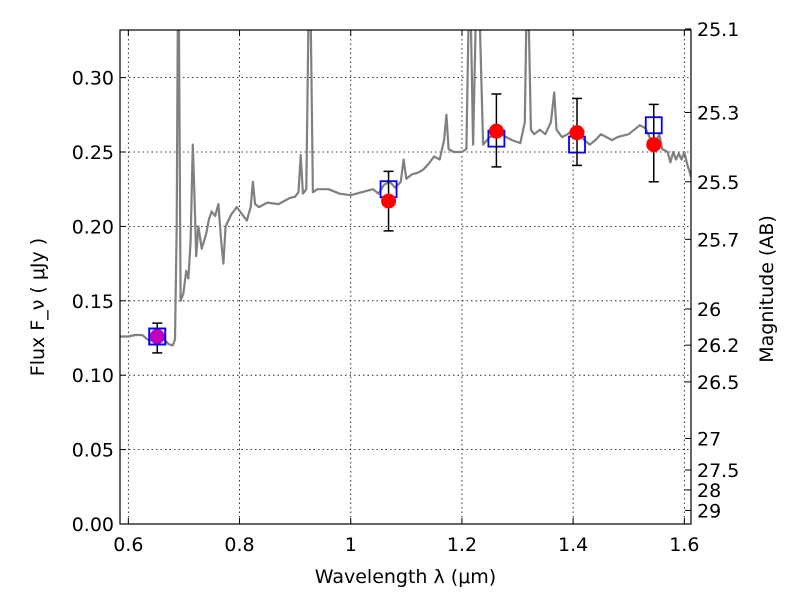  I want to click on y-tick-label: 0.10, so click(93, 376).